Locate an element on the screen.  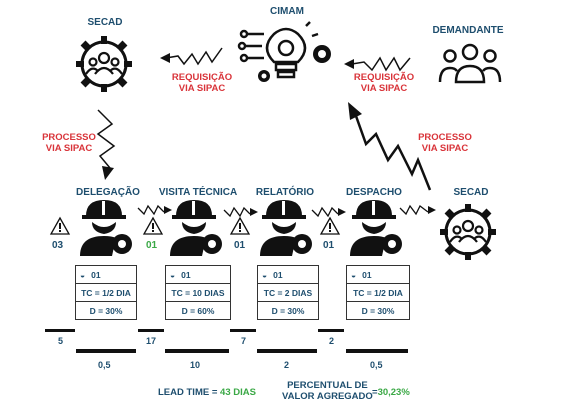
cimam-lightbulb-gears-icon is located at coordinates (284, 51).